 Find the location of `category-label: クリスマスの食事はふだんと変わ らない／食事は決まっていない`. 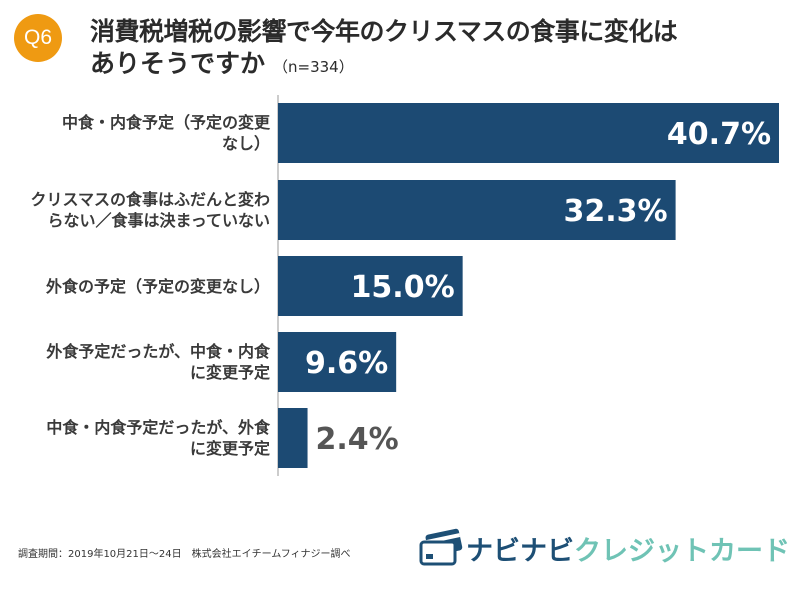

category-label: クリスマスの食事はふだんと変わ らない／食事は決まっていない is located at coordinates (150, 210).